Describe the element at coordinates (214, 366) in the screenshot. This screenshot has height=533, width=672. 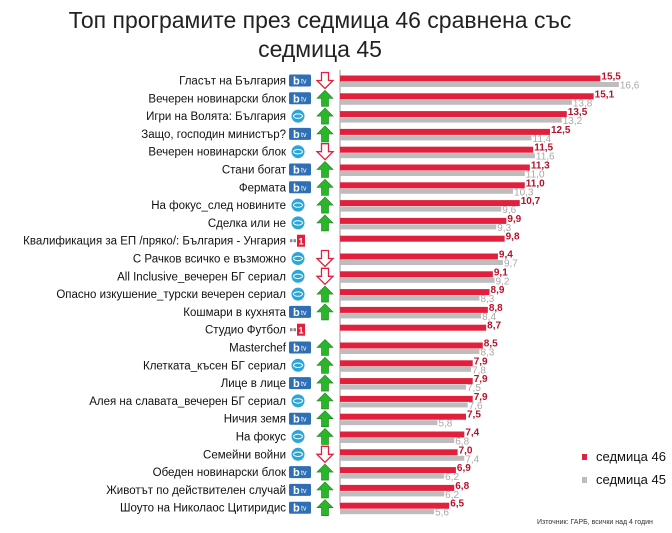
I see `category-label: Клетката_късен БГ сериал` at that location.